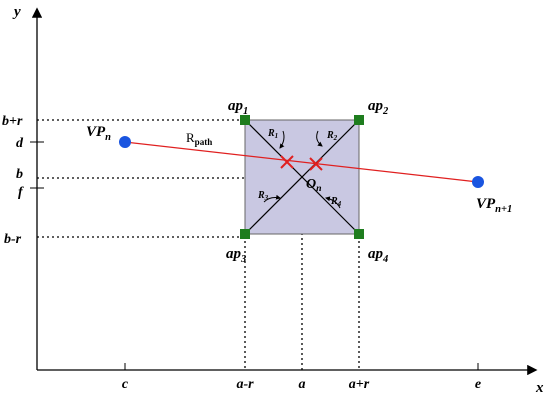 This screenshot has height=401, width=550. I want to click on x-tick-label: e, so click(478, 384).